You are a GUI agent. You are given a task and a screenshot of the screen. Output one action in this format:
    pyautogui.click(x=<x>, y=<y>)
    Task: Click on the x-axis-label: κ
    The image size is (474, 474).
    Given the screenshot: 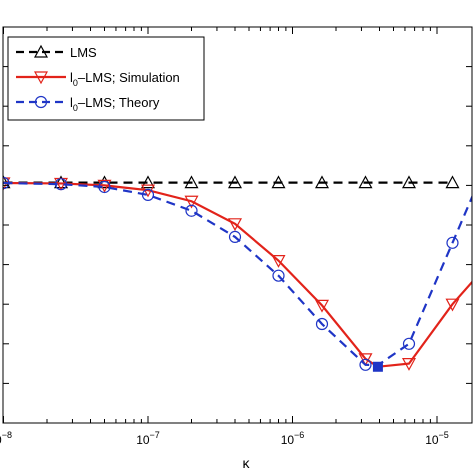 What is the action you would take?
    pyautogui.click(x=247, y=463)
    